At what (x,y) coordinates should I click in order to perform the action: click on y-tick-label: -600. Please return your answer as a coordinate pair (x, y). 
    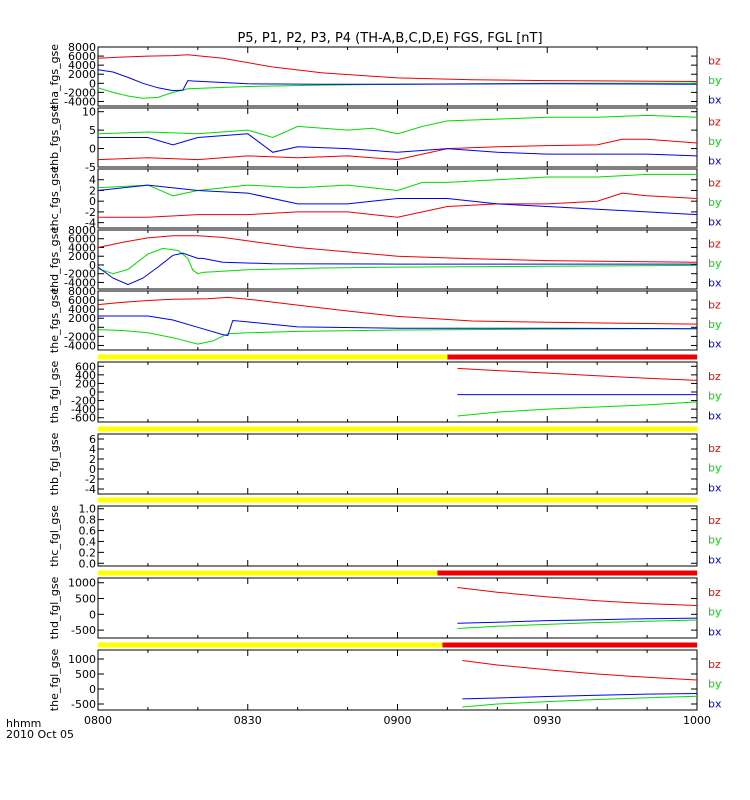
    Looking at the image, I should click on (83, 418).